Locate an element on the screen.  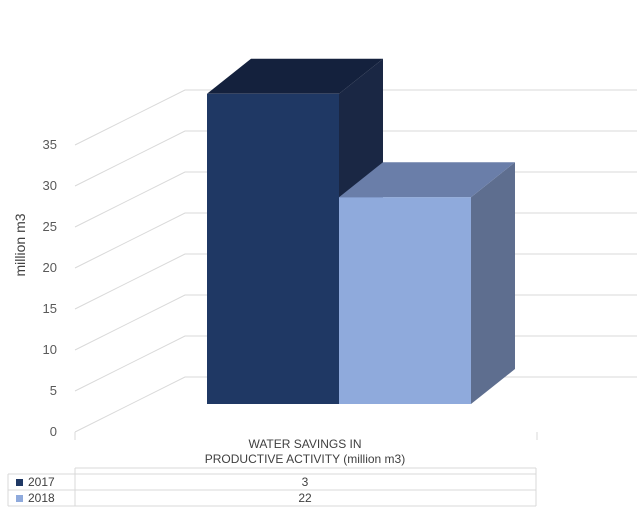
y-axis-title: million m3 is located at coordinates (20, 244).